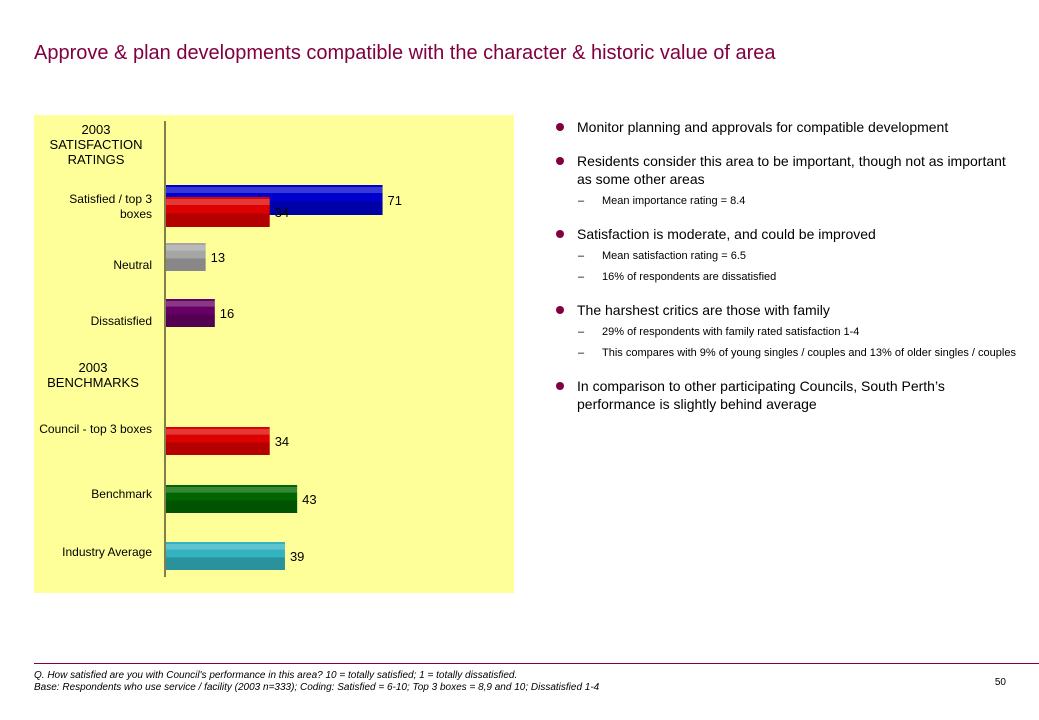 This screenshot has width=1039, height=720. I want to click on sub-bullet-item: – Mean satisfaction rating = 6.5, so click(786, 256).